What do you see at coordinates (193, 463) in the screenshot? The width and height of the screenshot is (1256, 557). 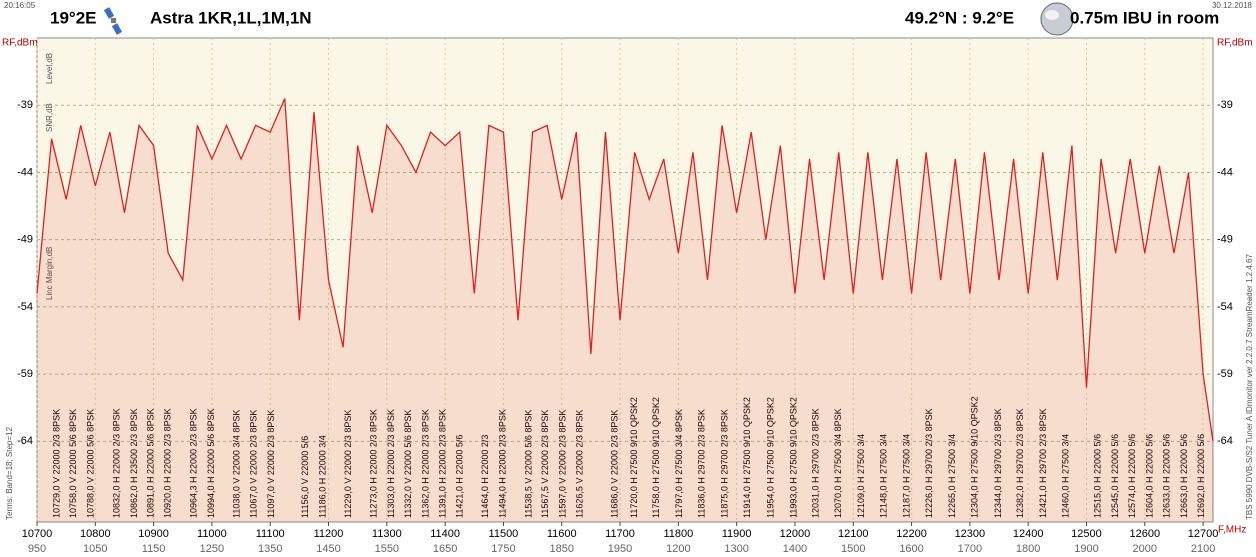 I see `transponder-label: 10964,3 H 22000 2/3 8PSK` at bounding box center [193, 463].